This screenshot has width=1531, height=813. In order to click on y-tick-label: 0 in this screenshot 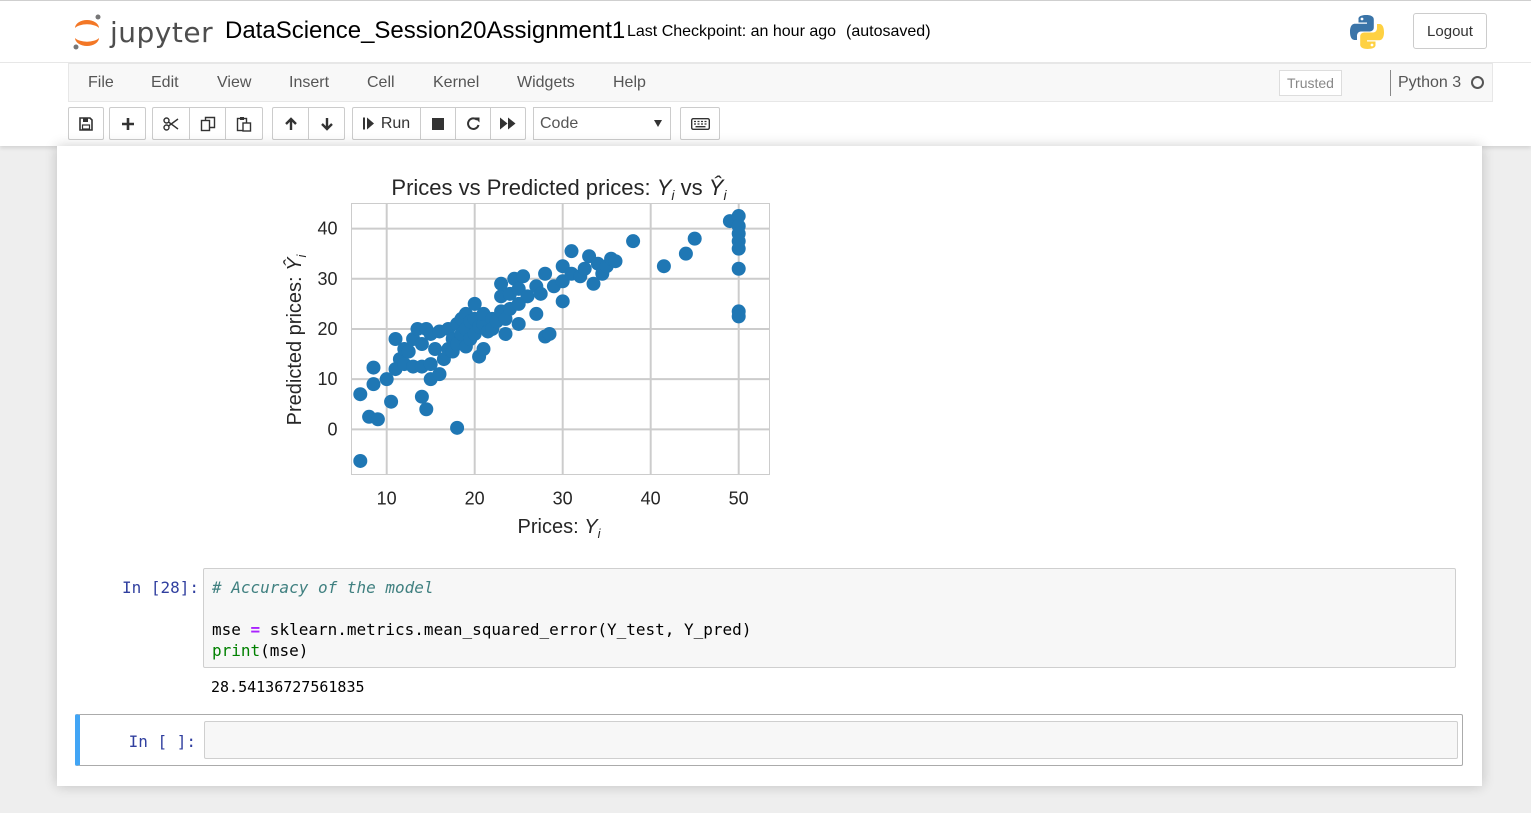, I will do `click(332, 429)`.